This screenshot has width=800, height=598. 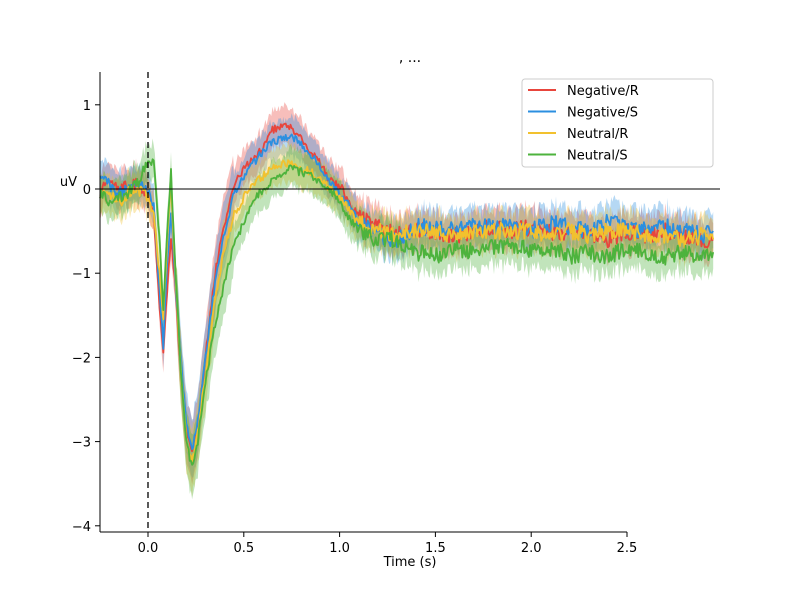 I want to click on x-tick-label: 1.5, so click(x=435, y=548).